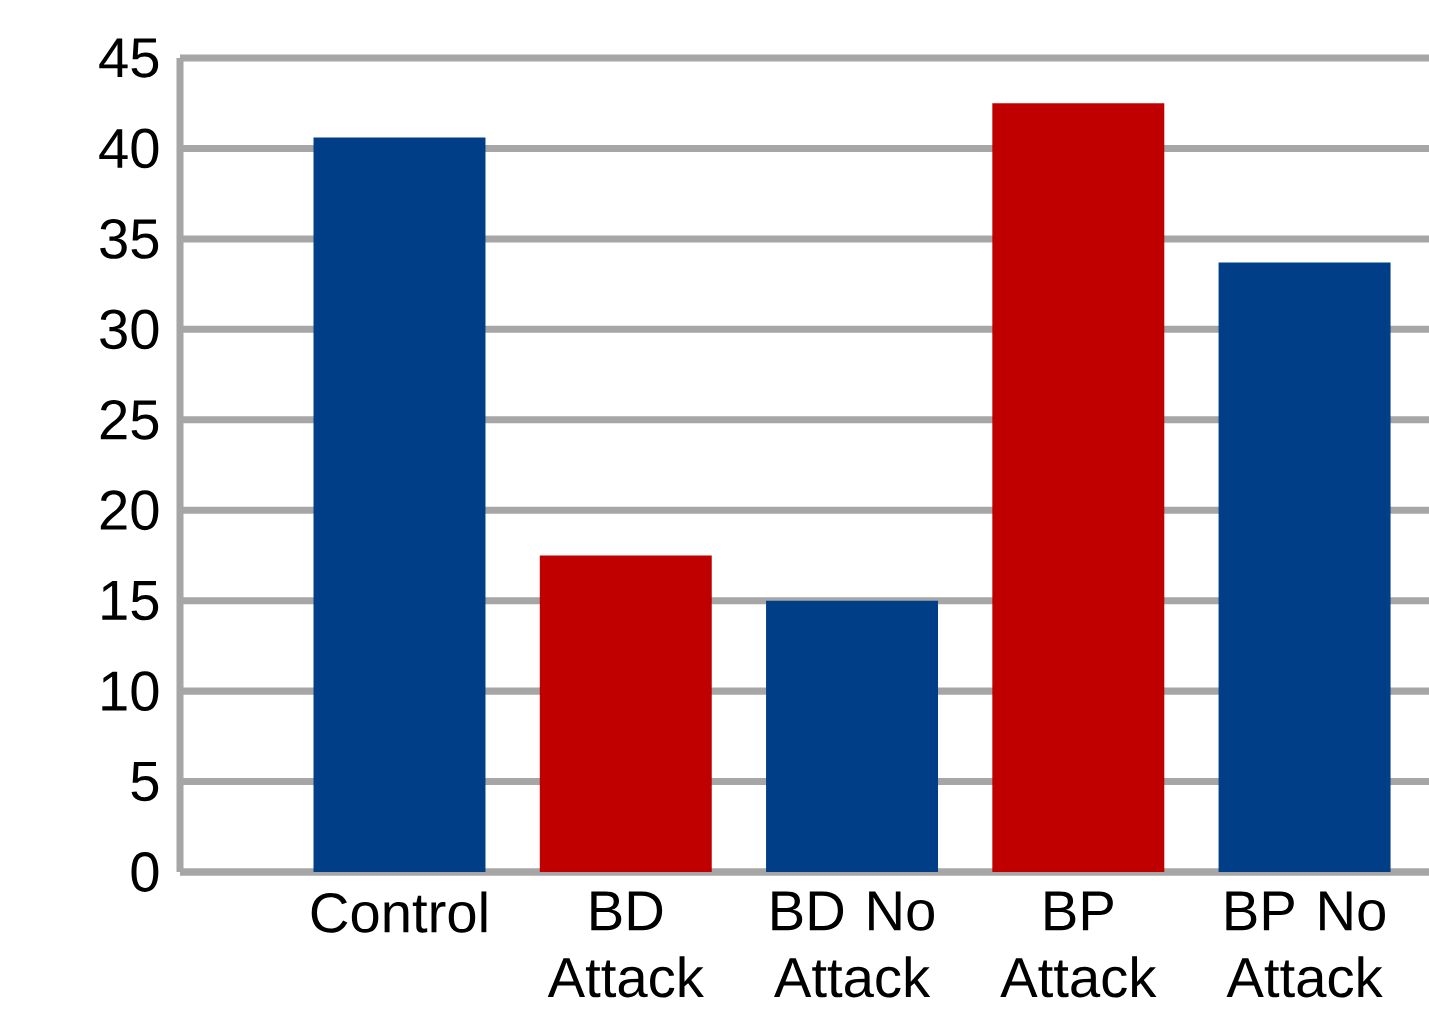 The height and width of the screenshot is (1024, 1429). What do you see at coordinates (145, 872) in the screenshot?
I see `y-tick-label: 0` at bounding box center [145, 872].